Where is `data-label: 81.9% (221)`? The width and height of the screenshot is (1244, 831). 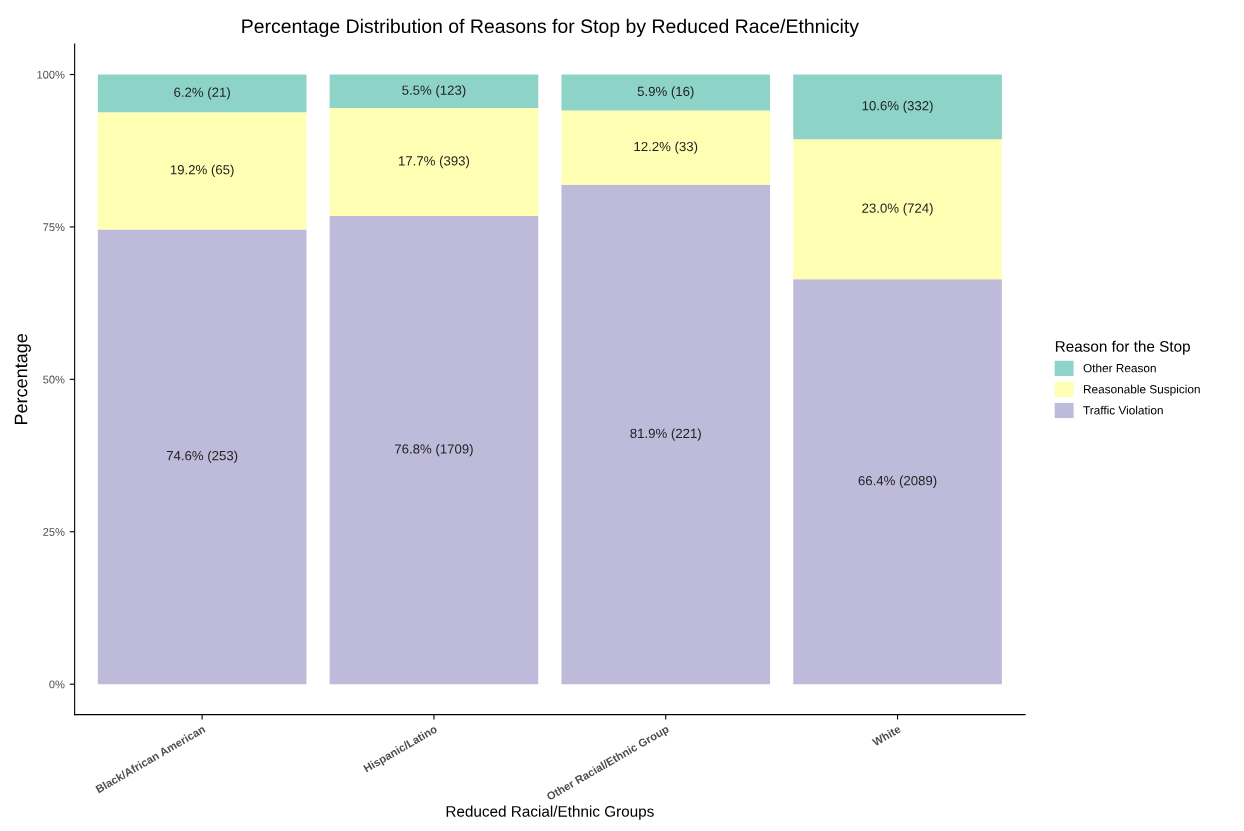
data-label: 81.9% (221) is located at coordinates (665, 434).